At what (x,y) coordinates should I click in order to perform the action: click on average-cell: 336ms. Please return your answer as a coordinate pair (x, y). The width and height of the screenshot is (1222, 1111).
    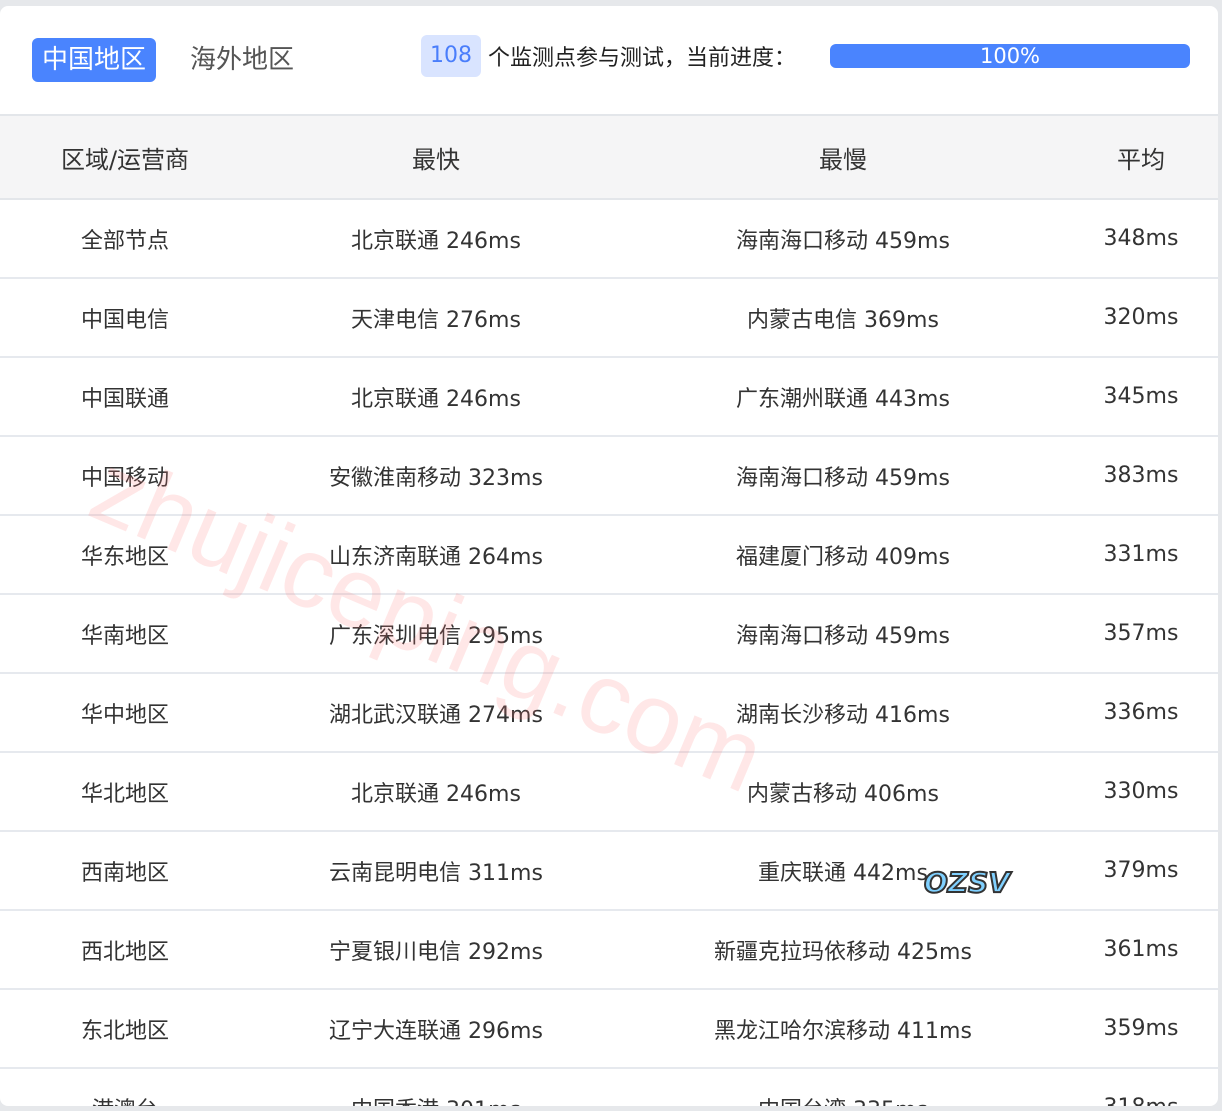
    Looking at the image, I should click on (1141, 713).